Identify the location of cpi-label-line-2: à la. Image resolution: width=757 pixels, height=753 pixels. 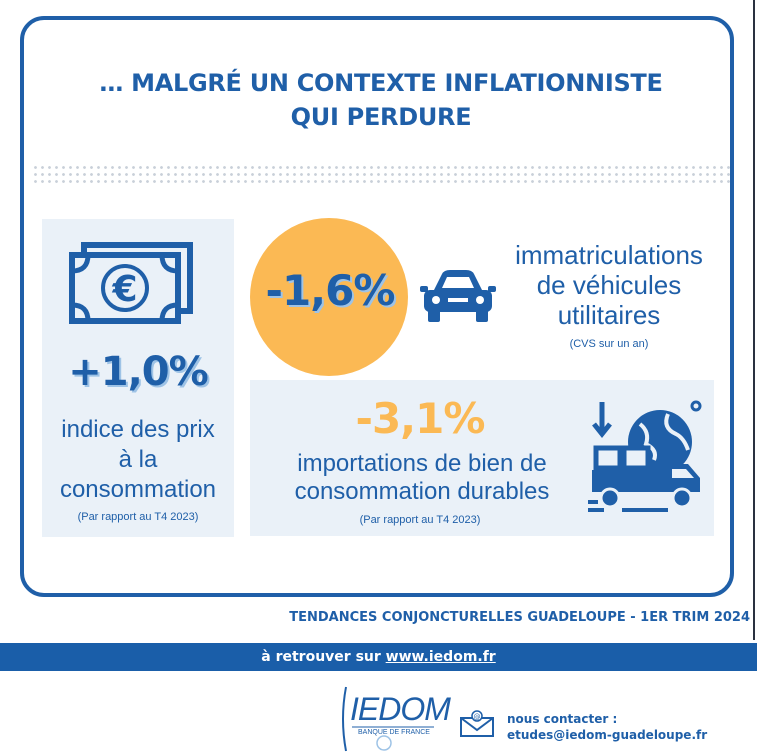
(138, 459).